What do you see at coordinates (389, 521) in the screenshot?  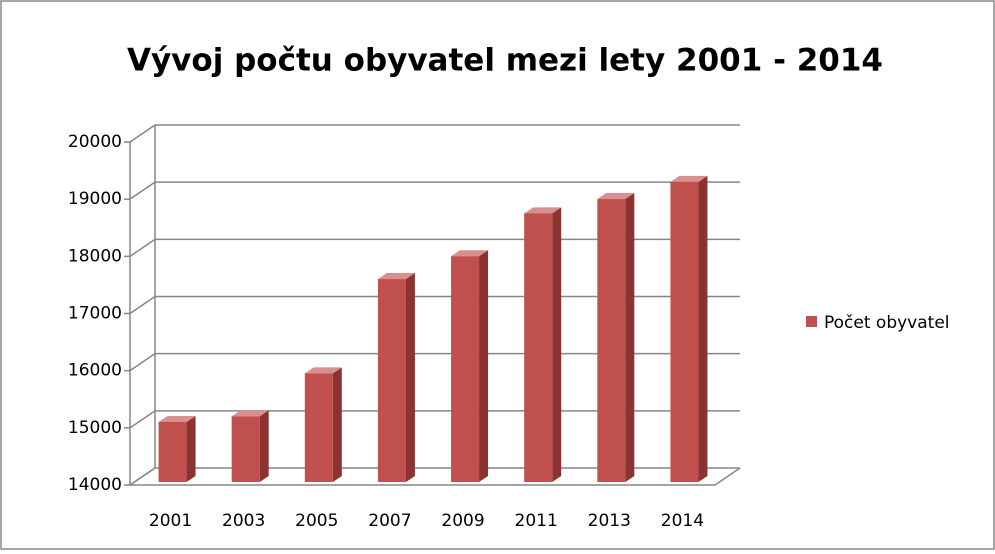 I see `x-tick-label: 2007` at bounding box center [389, 521].